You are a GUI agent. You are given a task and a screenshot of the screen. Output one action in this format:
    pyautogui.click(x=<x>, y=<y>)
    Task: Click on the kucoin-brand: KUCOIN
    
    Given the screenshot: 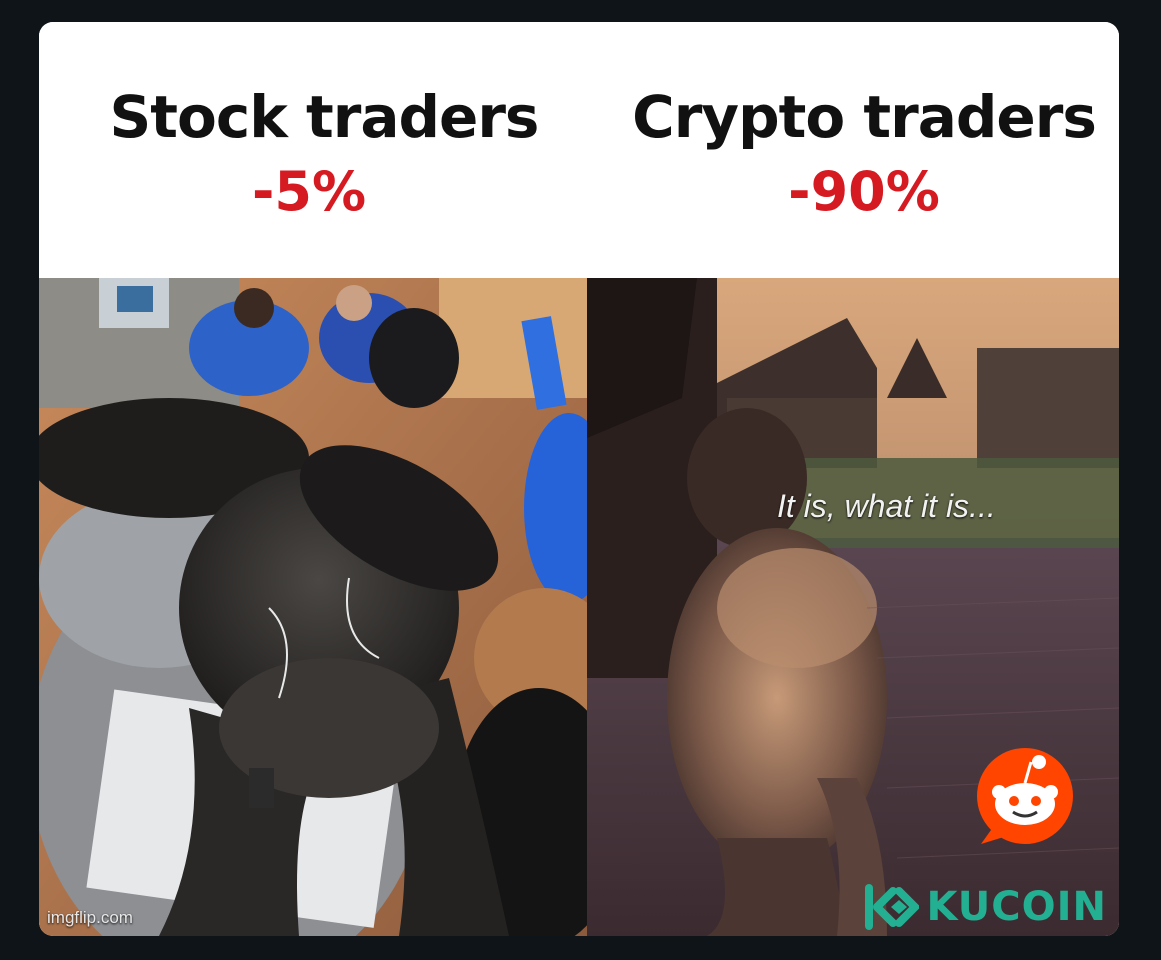 What is the action you would take?
    pyautogui.click(x=985, y=907)
    